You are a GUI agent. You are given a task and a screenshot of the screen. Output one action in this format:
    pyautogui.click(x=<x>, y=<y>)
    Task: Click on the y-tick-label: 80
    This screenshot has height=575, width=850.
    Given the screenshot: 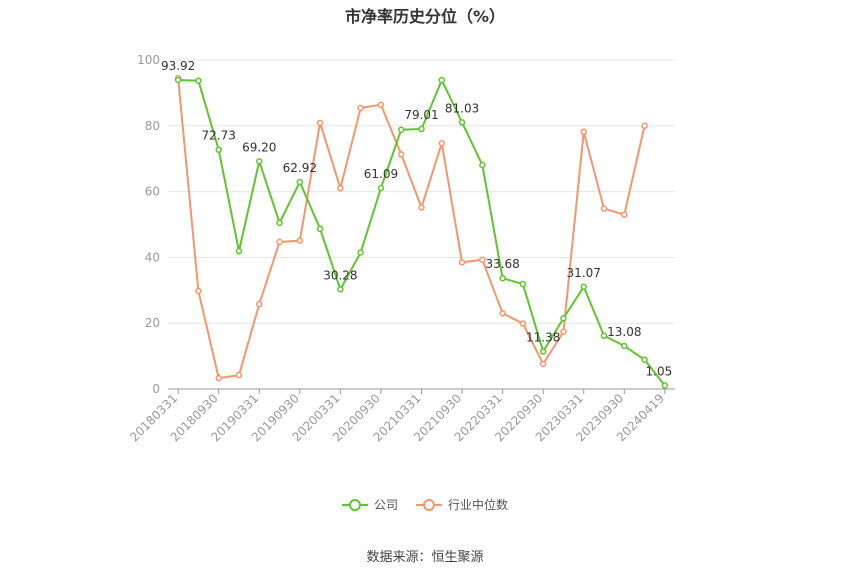 What is the action you would take?
    pyautogui.click(x=152, y=126)
    